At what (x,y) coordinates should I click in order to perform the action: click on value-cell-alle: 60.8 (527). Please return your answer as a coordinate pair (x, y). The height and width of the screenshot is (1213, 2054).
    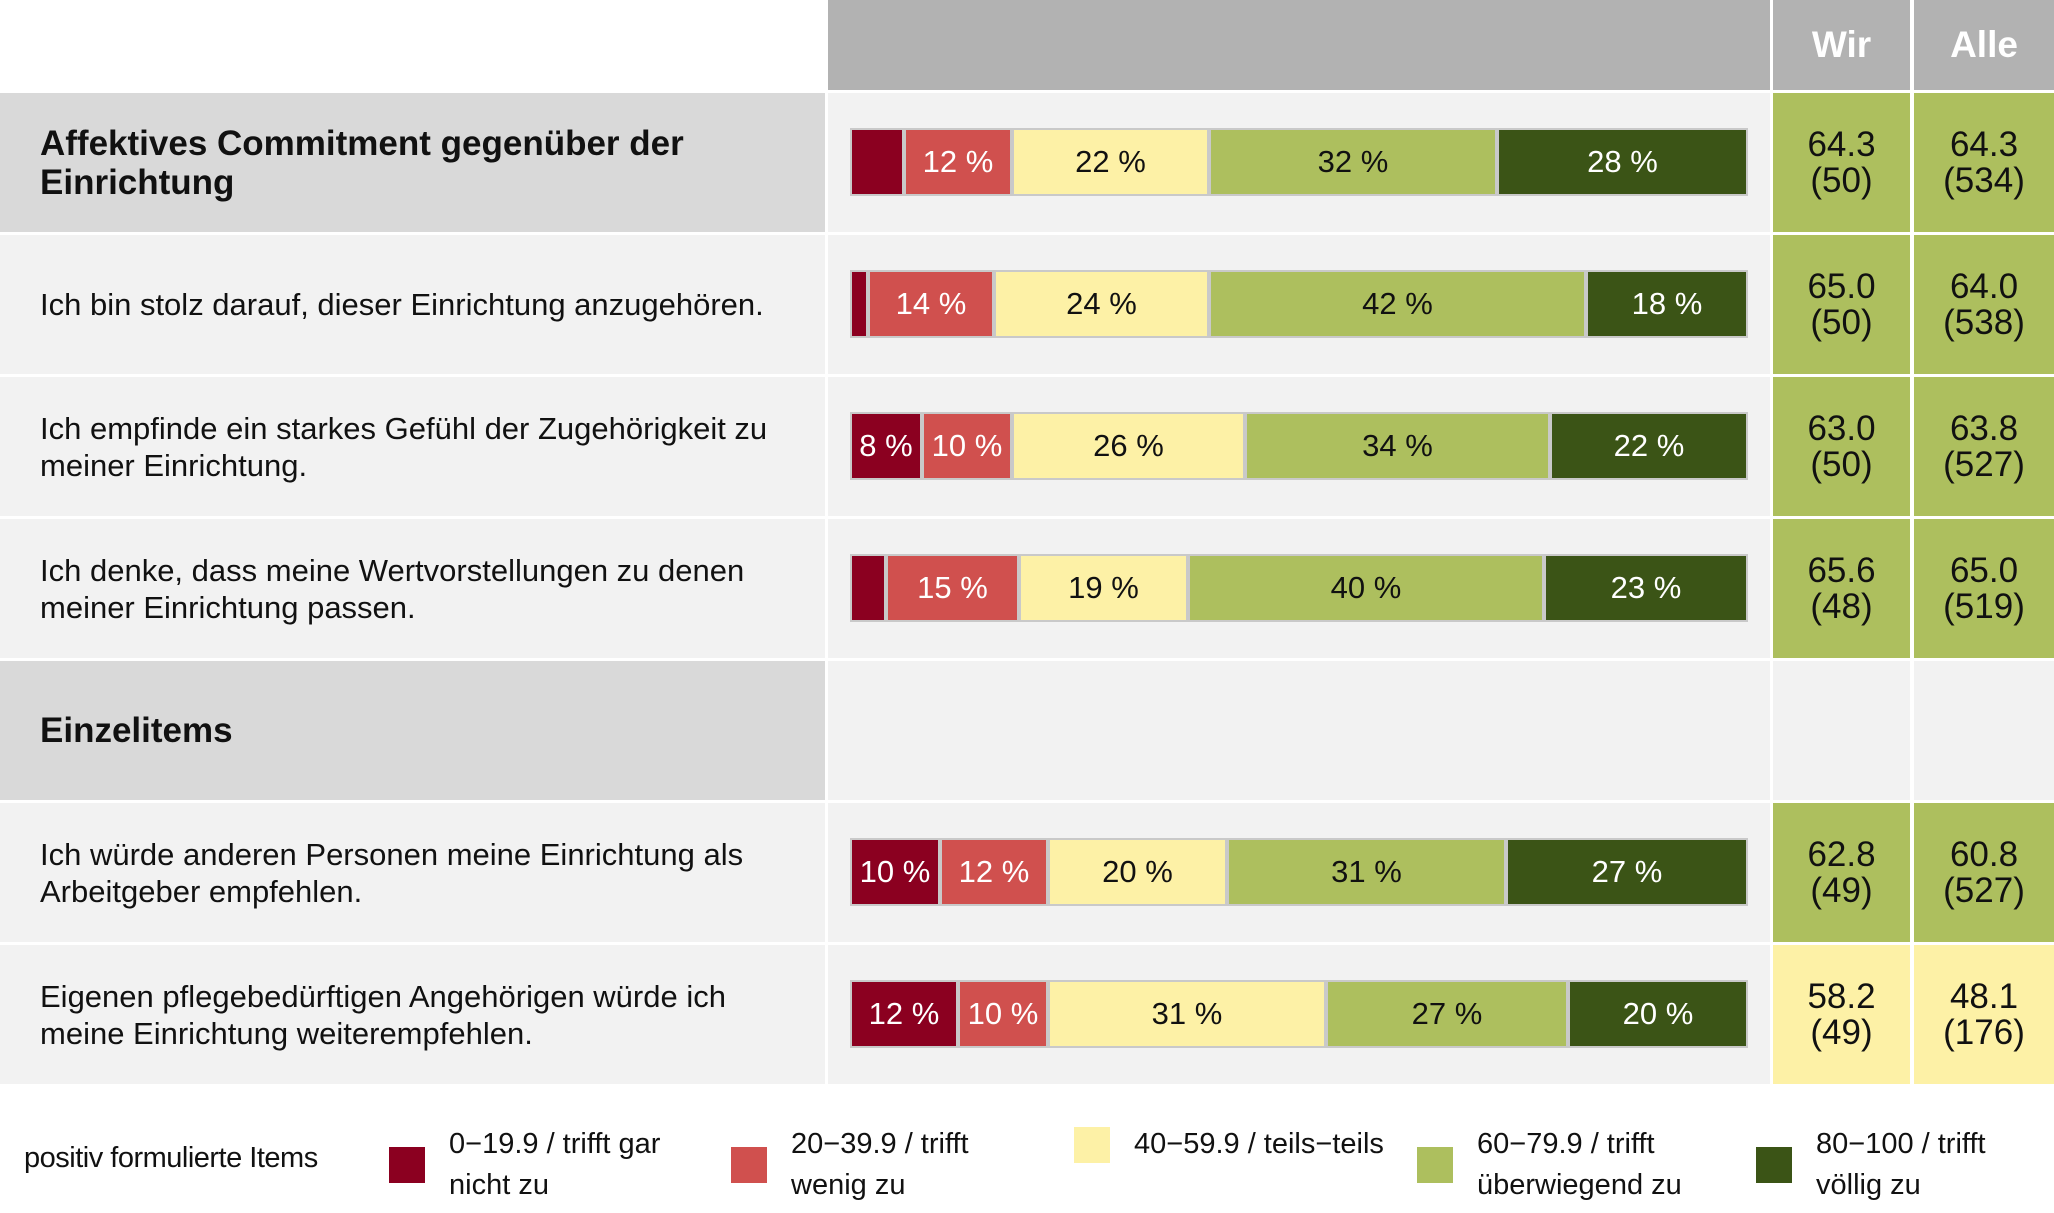
    Looking at the image, I should click on (1984, 872).